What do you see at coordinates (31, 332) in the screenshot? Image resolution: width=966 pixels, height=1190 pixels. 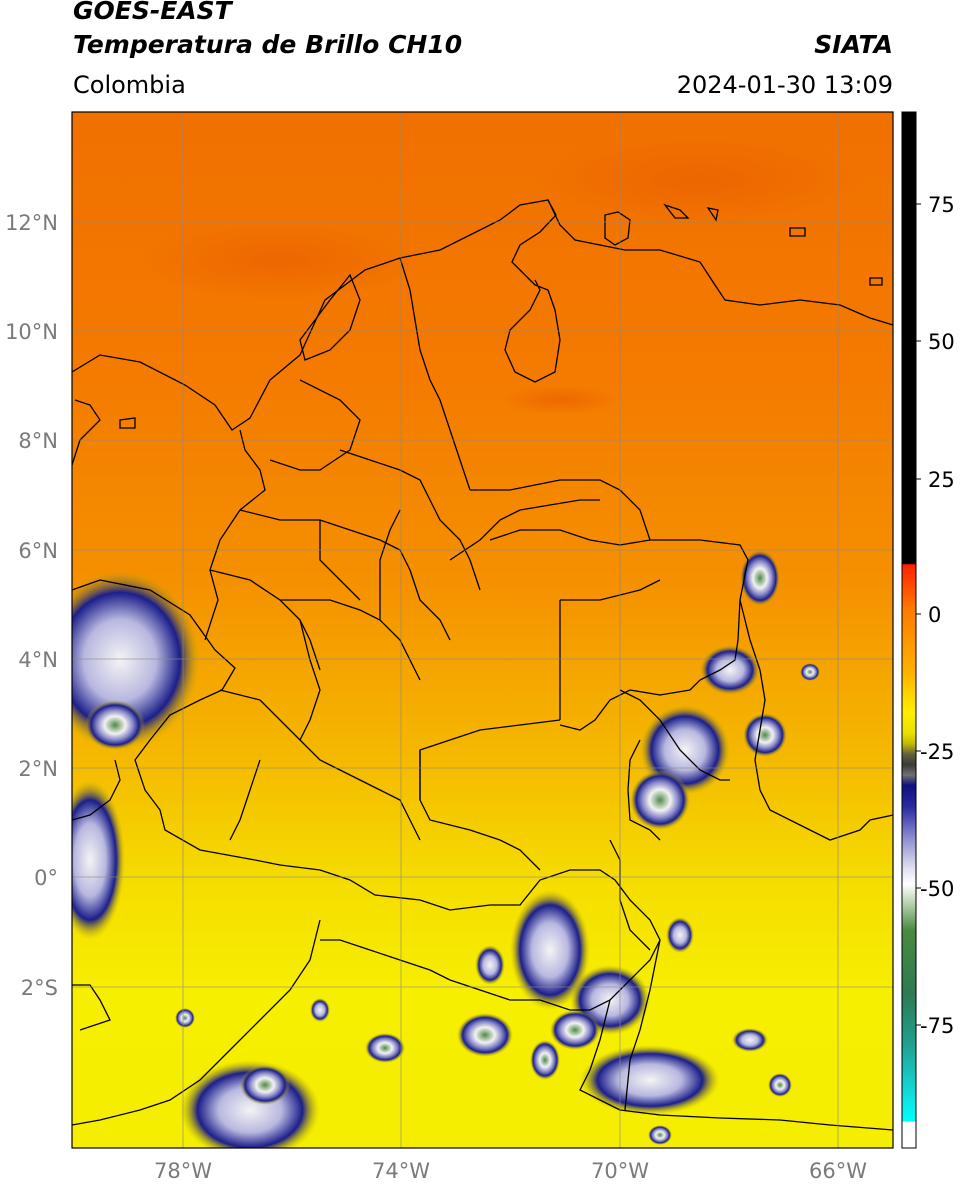 I see `lat-label-10n: 10°N` at bounding box center [31, 332].